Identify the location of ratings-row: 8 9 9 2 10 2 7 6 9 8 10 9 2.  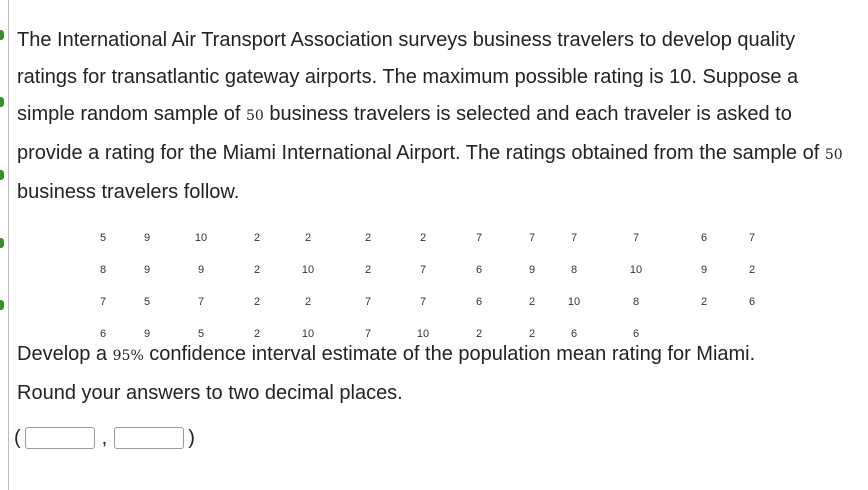
(426, 270).